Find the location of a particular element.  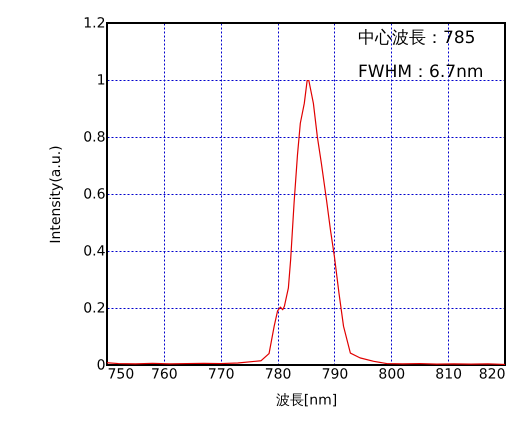

x-tick-label: 750 is located at coordinates (121, 374).